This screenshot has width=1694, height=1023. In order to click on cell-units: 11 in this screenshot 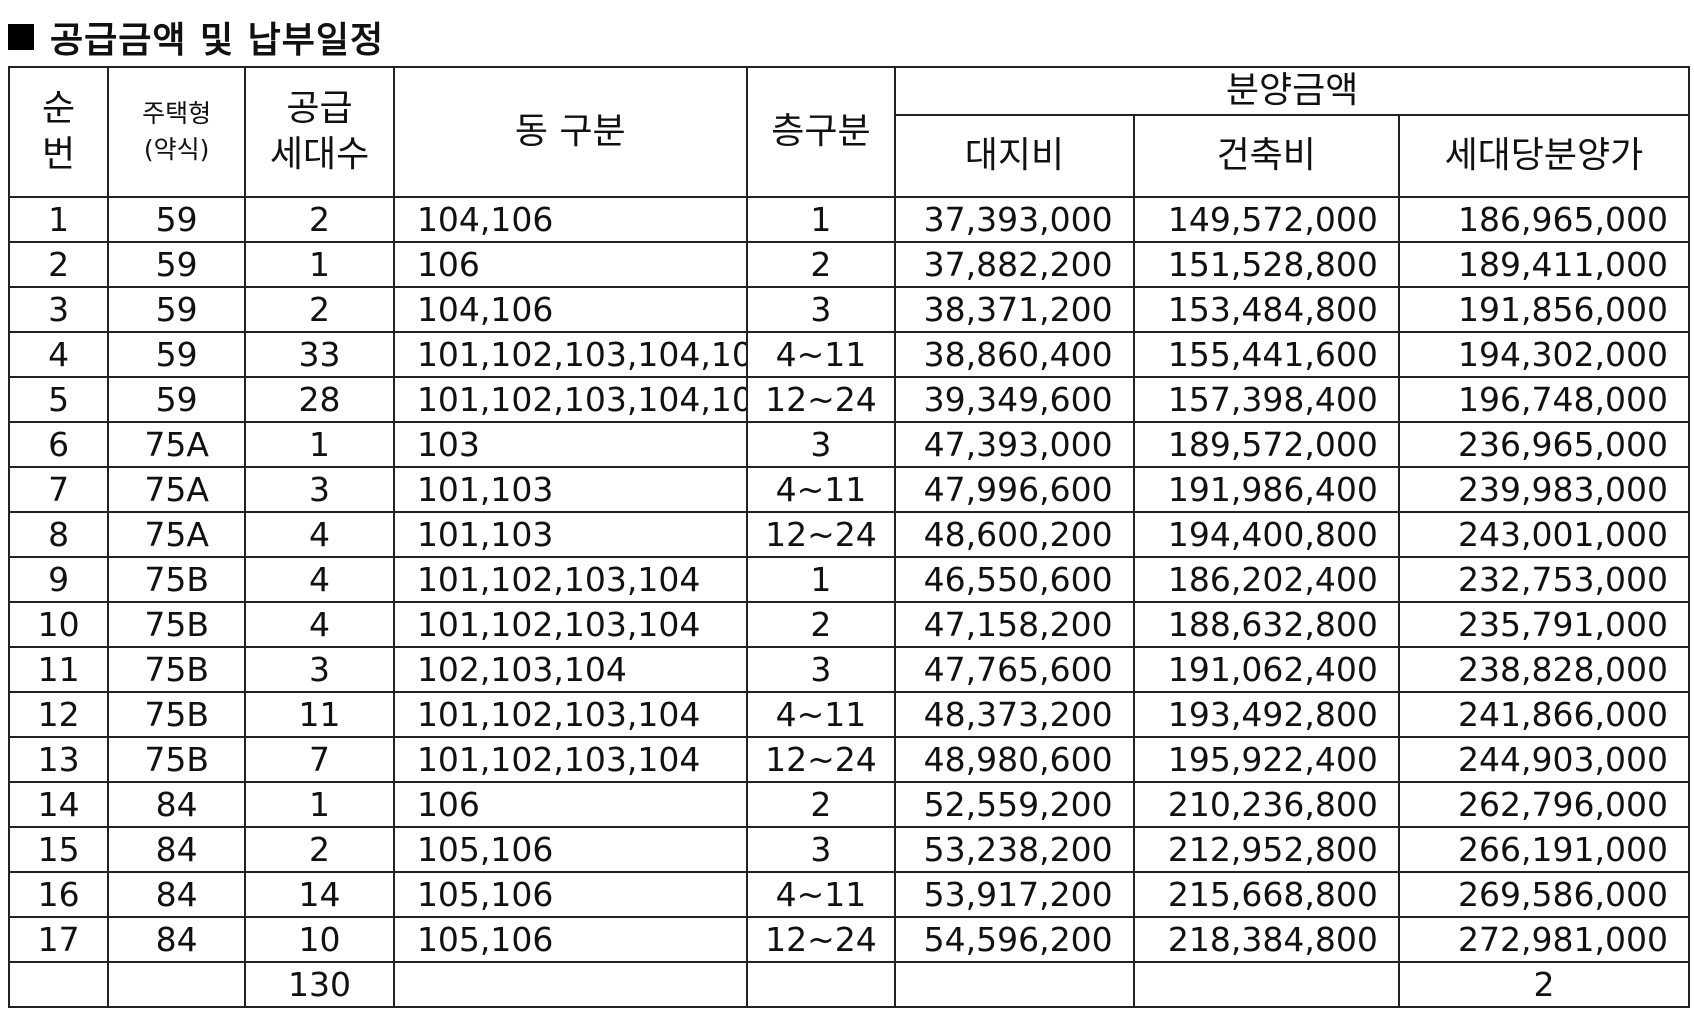, I will do `click(319, 714)`.